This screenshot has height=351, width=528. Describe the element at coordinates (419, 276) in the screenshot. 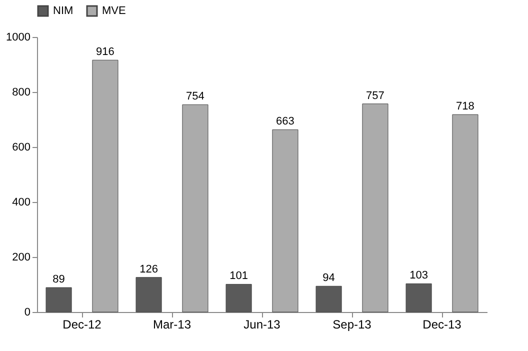

I see `data-label: 103` at that location.